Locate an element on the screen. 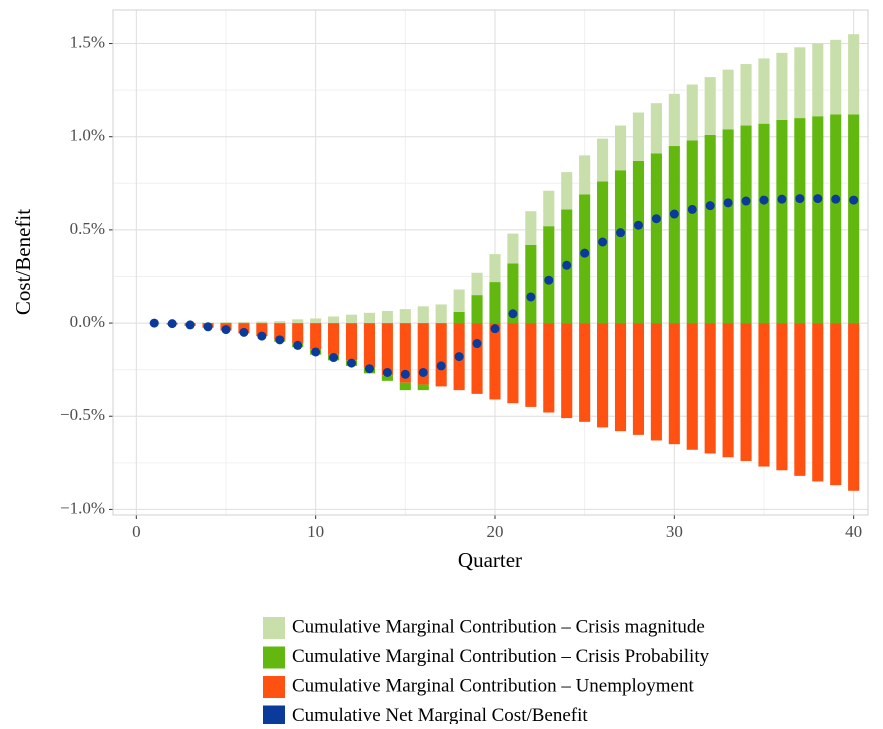 This screenshot has height=729, width=883. y-tick-label: 0.0% is located at coordinates (87, 321).